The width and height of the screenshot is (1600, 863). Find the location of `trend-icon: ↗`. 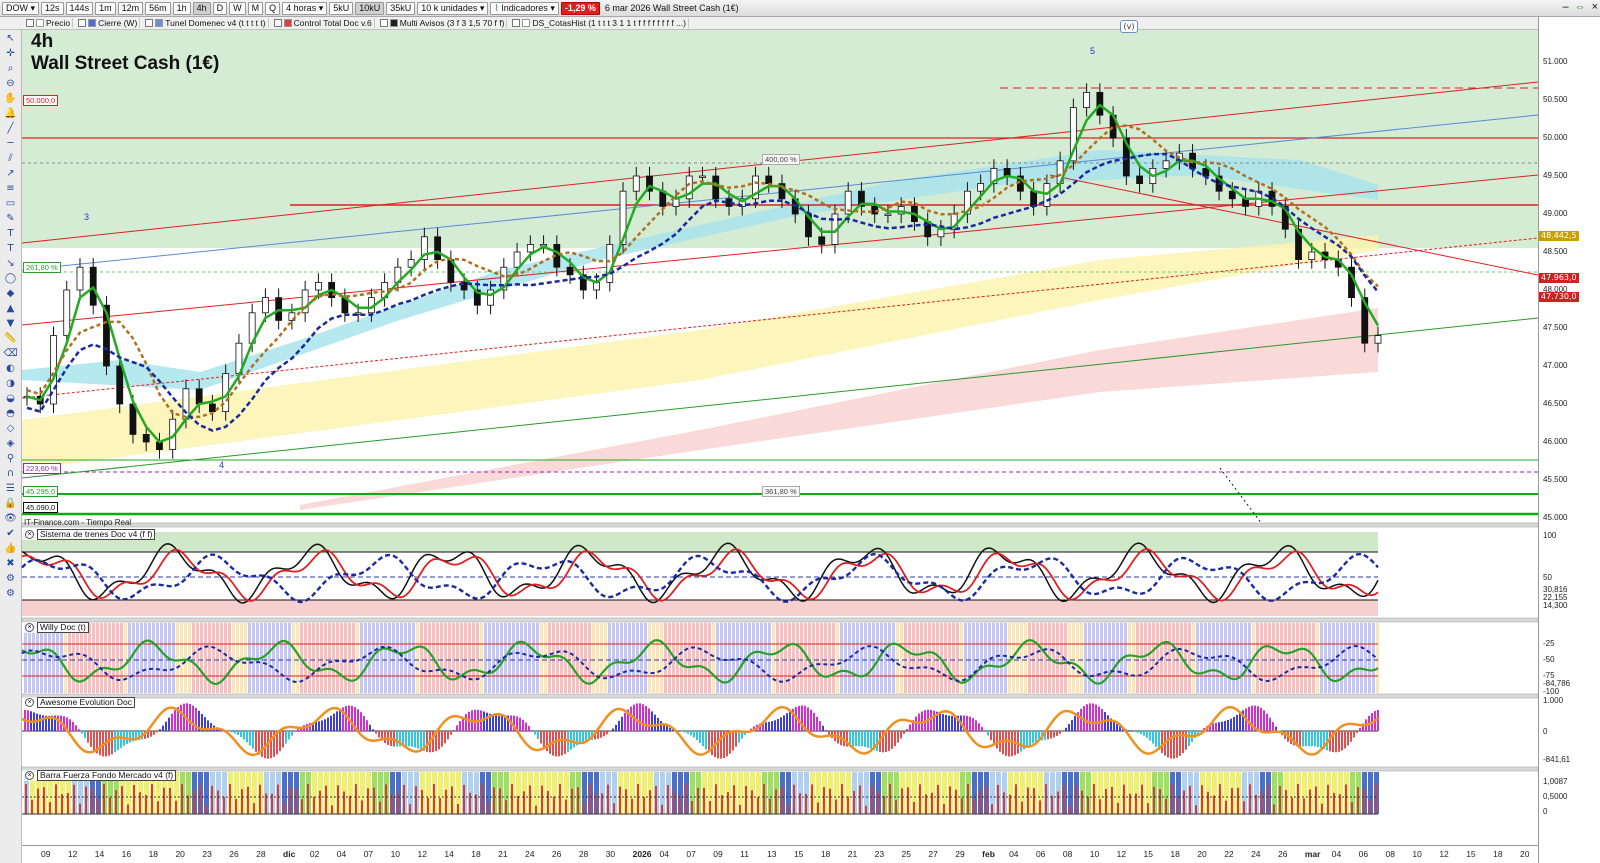

trend-icon: ↗ is located at coordinates (10, 173).